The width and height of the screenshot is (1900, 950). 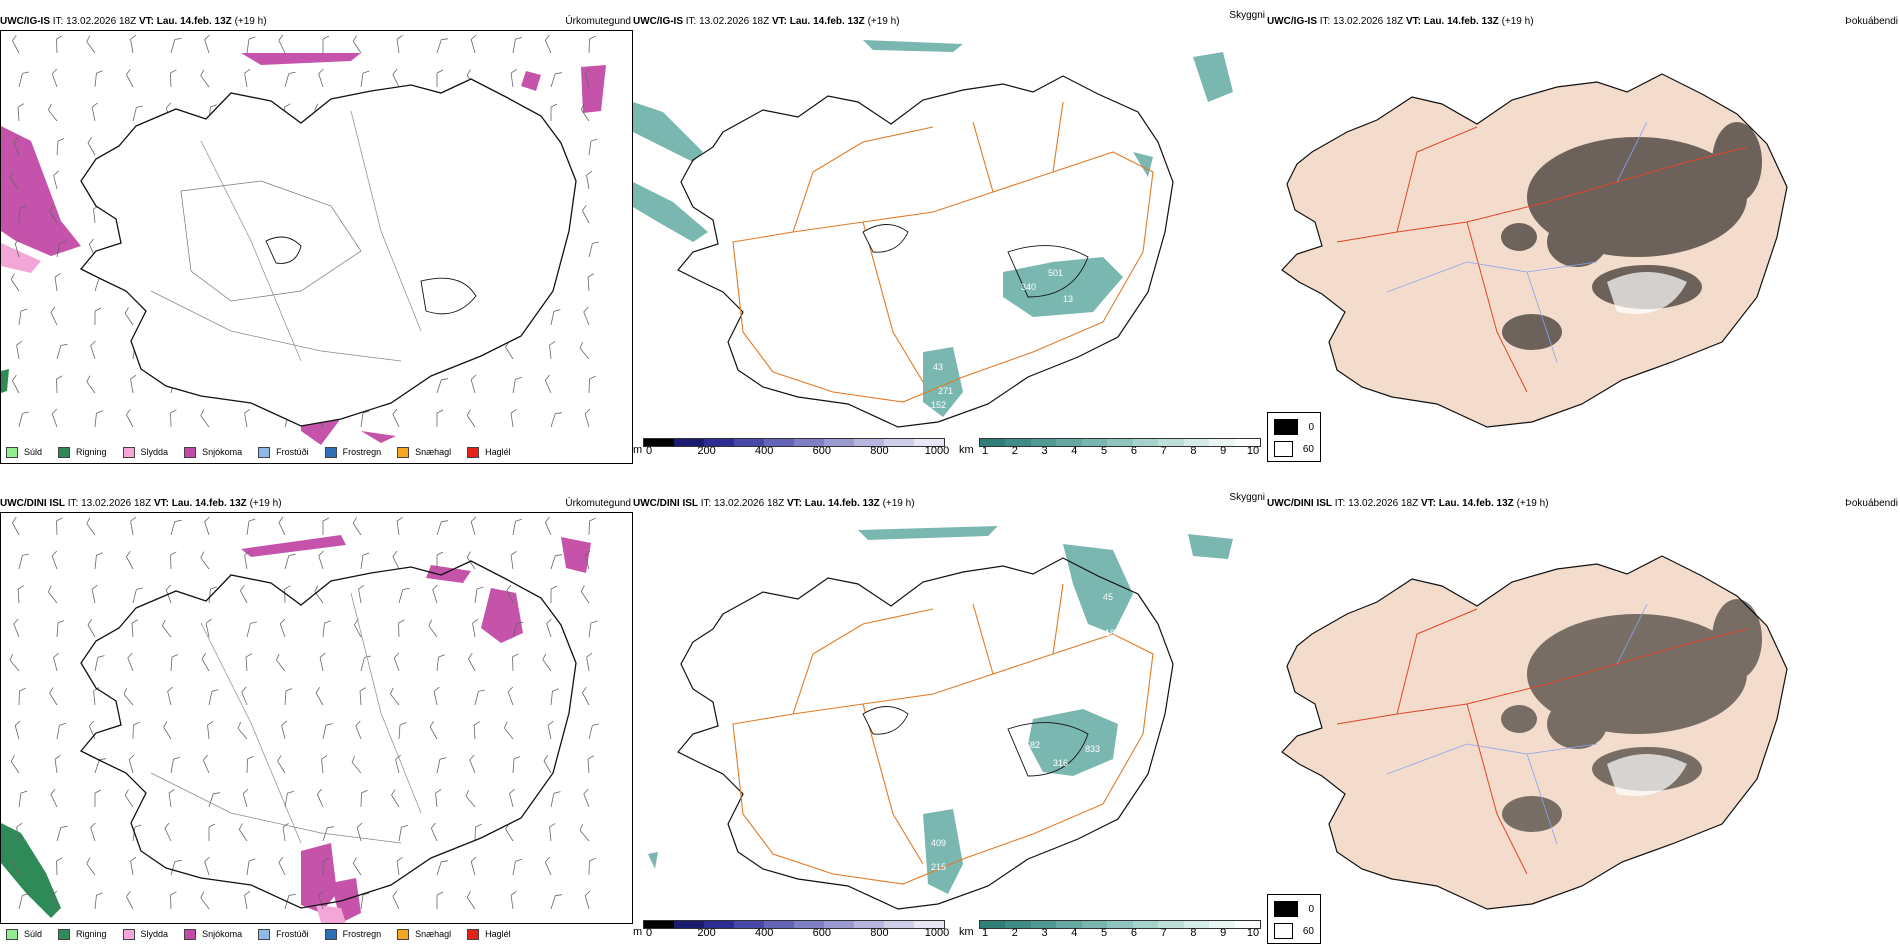 I want to click on height-scale-tick-label: 200, so click(x=706, y=933).